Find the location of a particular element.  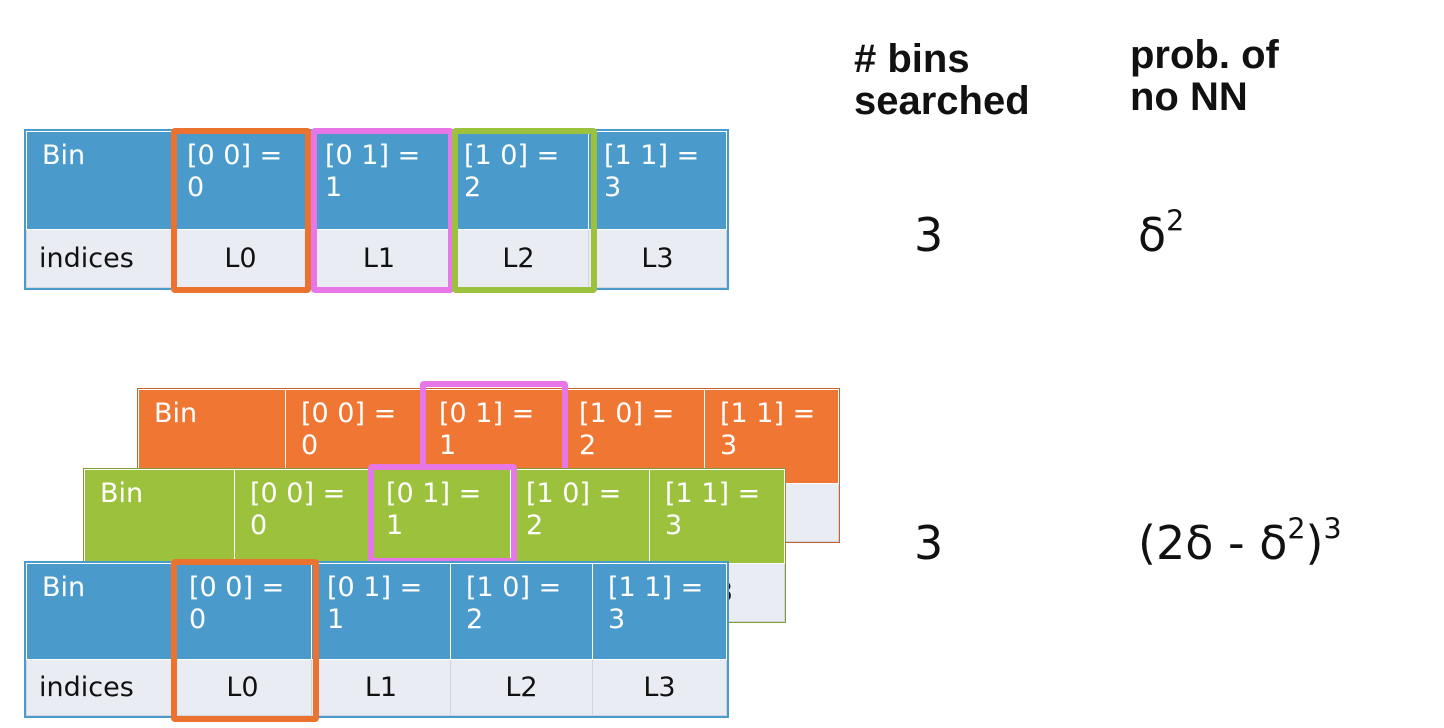

prob-no-nn-header-line1: prob. of is located at coordinates (1204, 55).